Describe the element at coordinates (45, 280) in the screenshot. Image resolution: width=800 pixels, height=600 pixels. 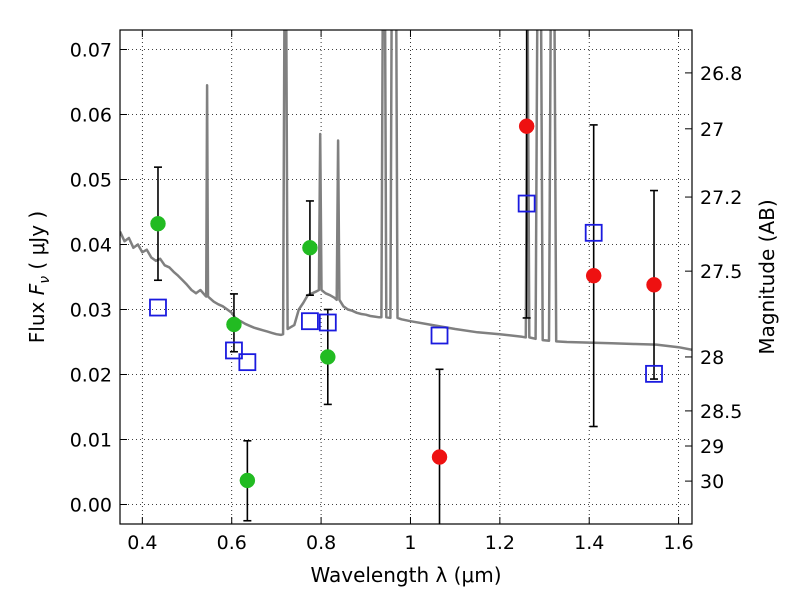
I see `y-axis-title-subscript: ν` at that location.